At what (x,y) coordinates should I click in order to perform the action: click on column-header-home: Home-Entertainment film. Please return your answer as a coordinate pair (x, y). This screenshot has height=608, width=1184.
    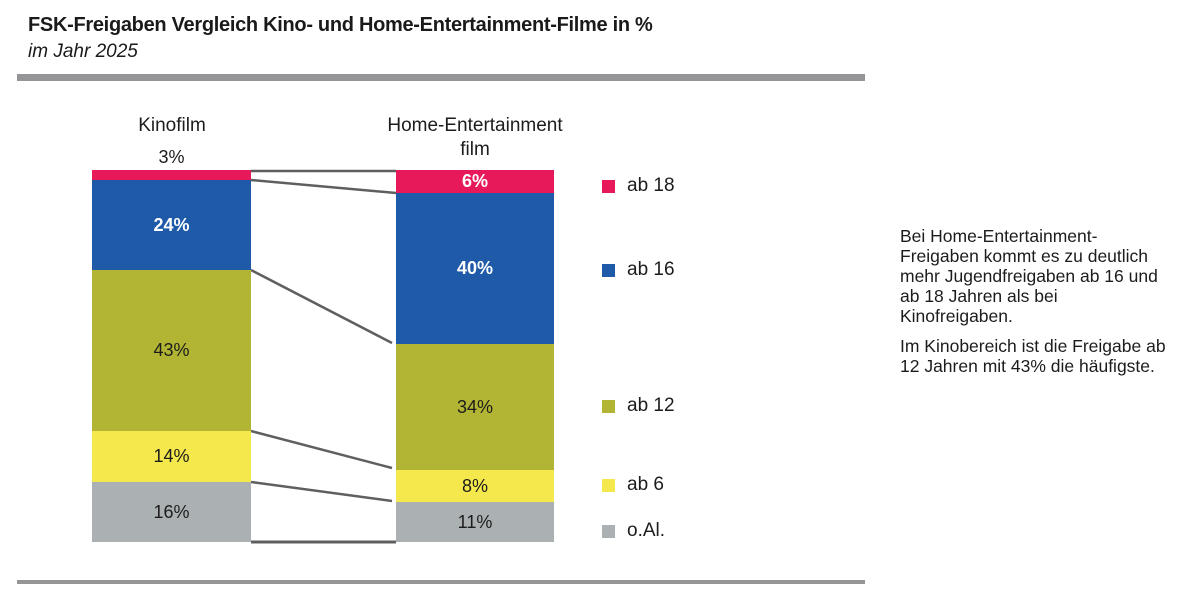
    Looking at the image, I should click on (475, 138).